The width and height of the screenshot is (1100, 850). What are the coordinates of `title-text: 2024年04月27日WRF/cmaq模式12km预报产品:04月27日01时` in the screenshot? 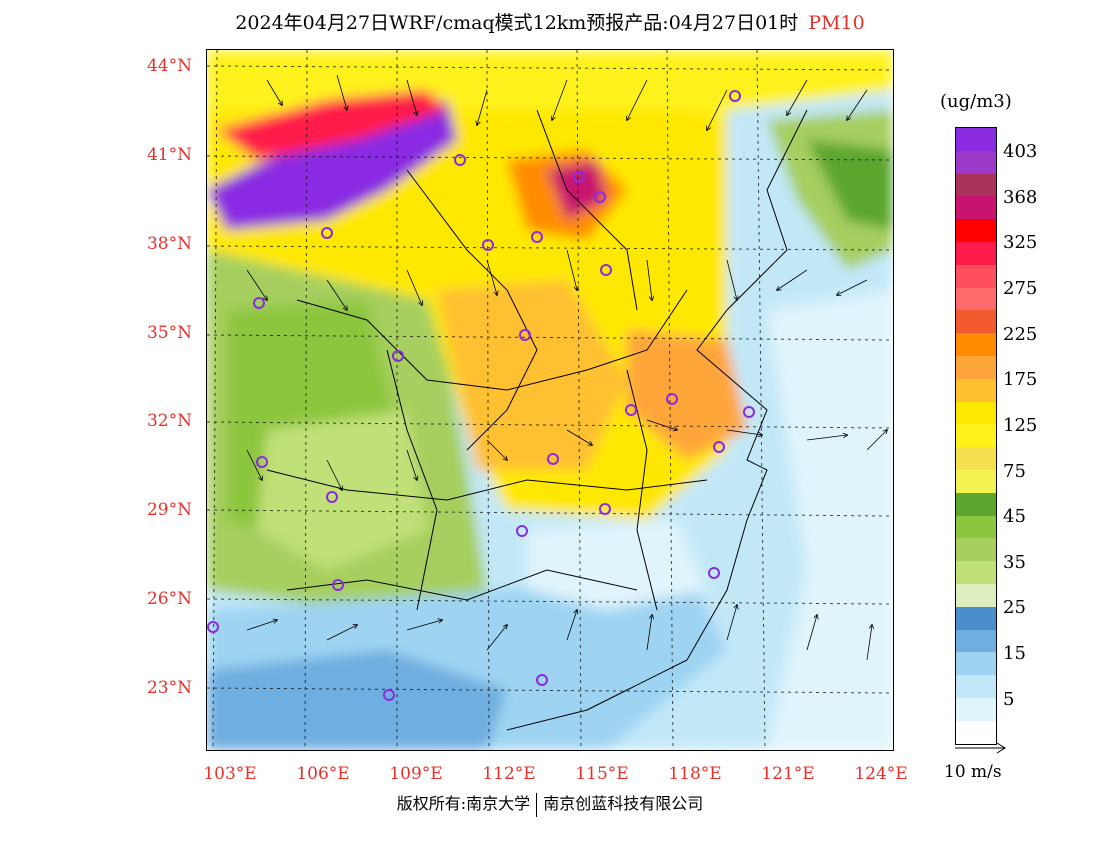 It's located at (517, 23).